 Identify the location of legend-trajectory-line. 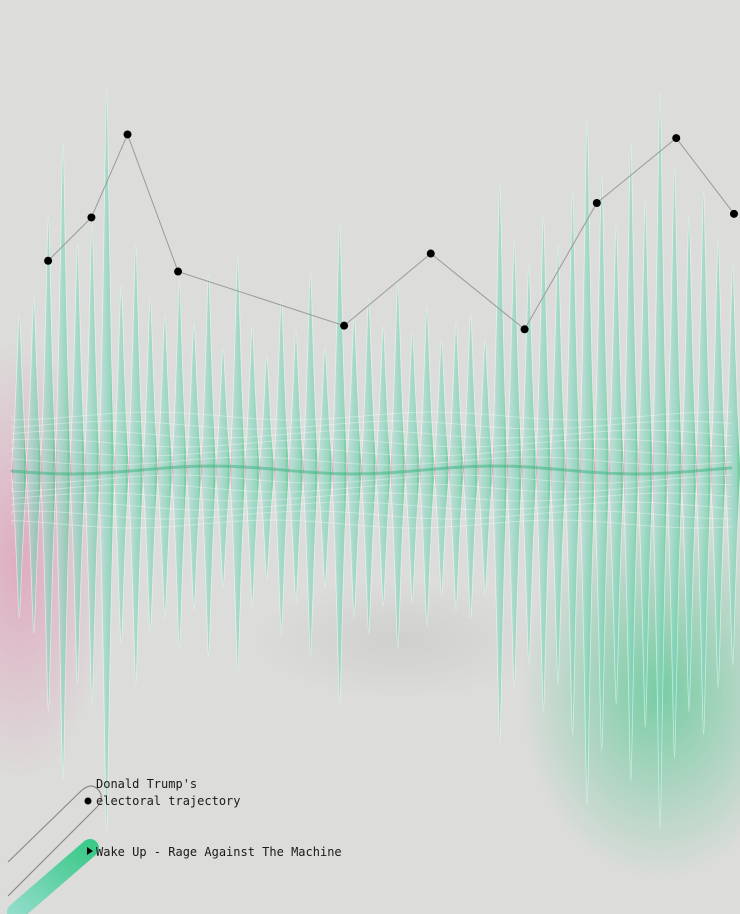
(54, 841).